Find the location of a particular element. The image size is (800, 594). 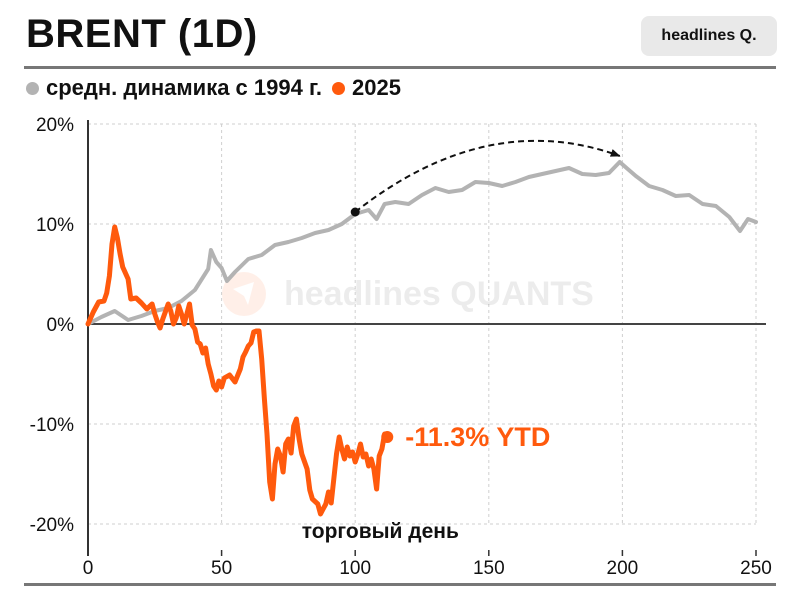

watermark-text: headlines QUANTS is located at coordinates (439, 294).